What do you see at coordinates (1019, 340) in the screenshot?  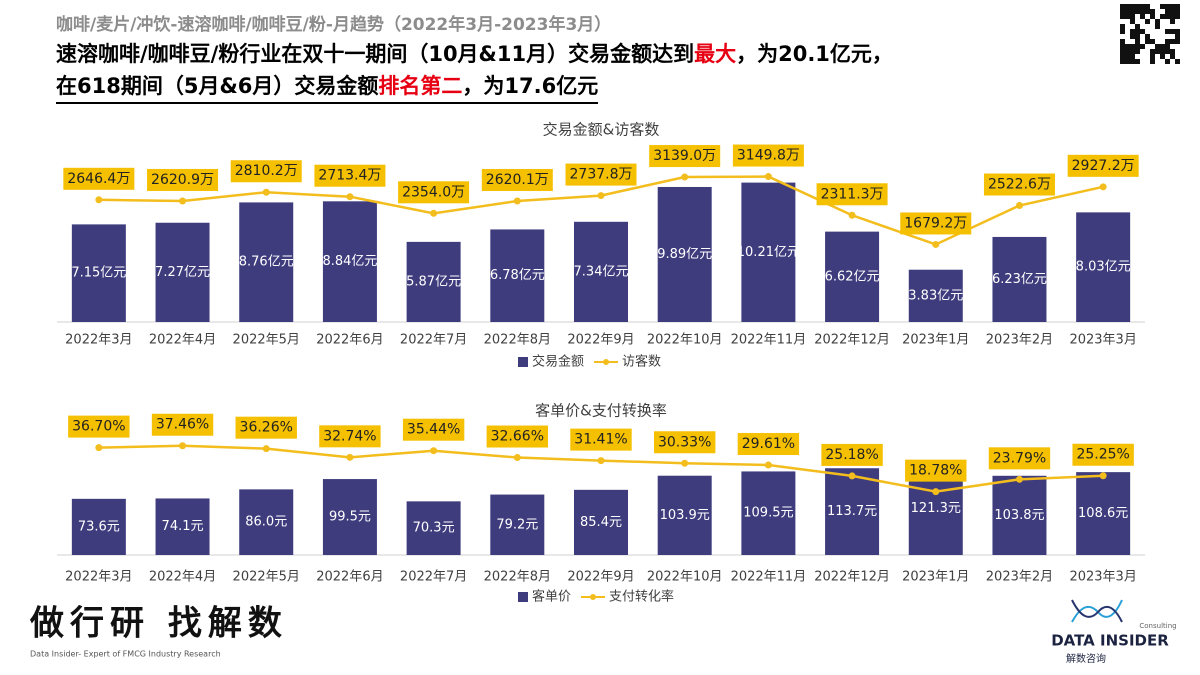 I see `x-tick-label: 2023年2月` at bounding box center [1019, 340].